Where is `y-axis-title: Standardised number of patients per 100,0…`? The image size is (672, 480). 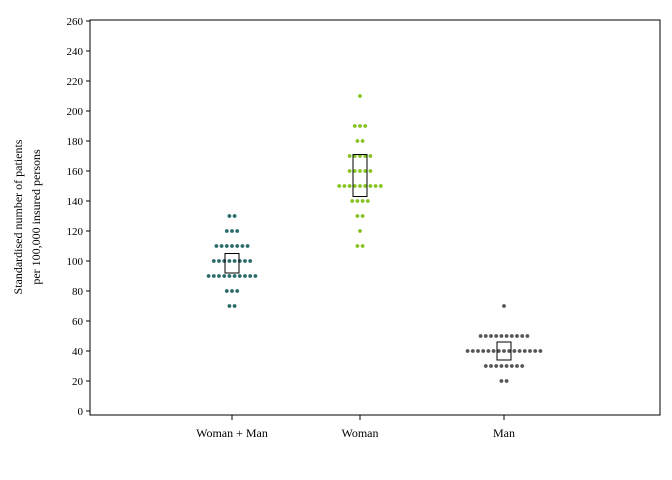 y-axis-title: Standardised number of patients per 100,0… is located at coordinates (27, 216).